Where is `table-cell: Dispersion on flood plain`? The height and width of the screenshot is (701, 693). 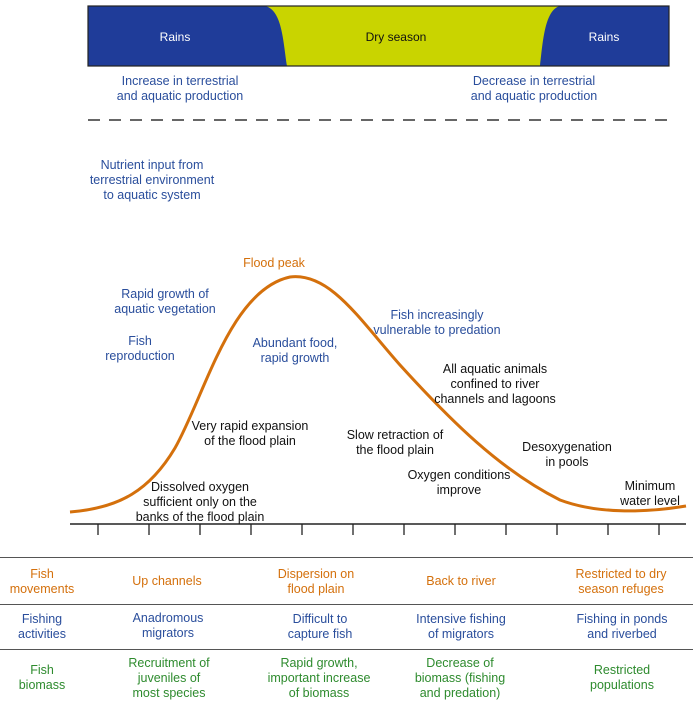
table-cell: Dispersion on flood plain is located at coordinates (316, 581).